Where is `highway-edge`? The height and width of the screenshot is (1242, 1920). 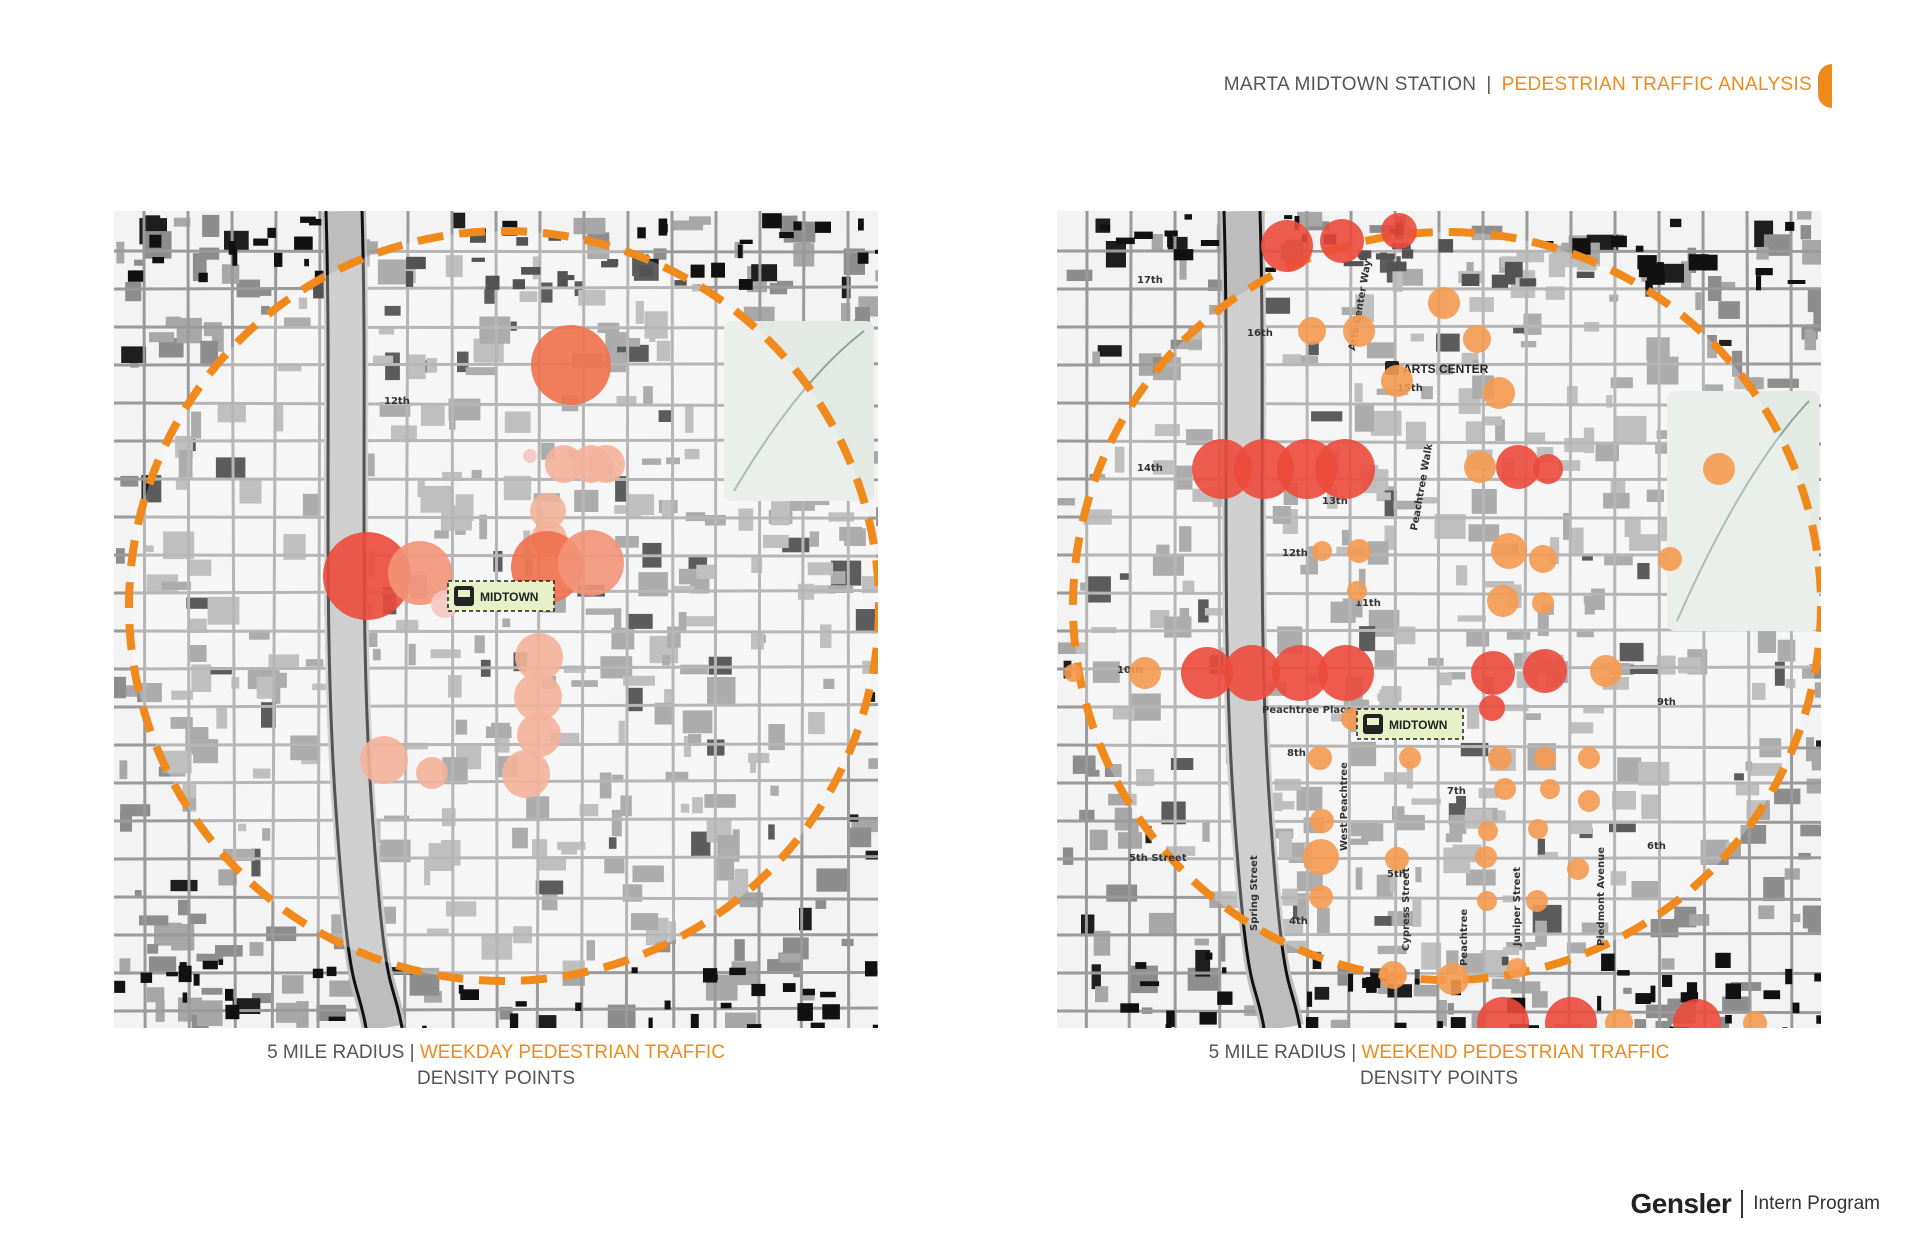
highway-edge is located at coordinates (1244, 619).